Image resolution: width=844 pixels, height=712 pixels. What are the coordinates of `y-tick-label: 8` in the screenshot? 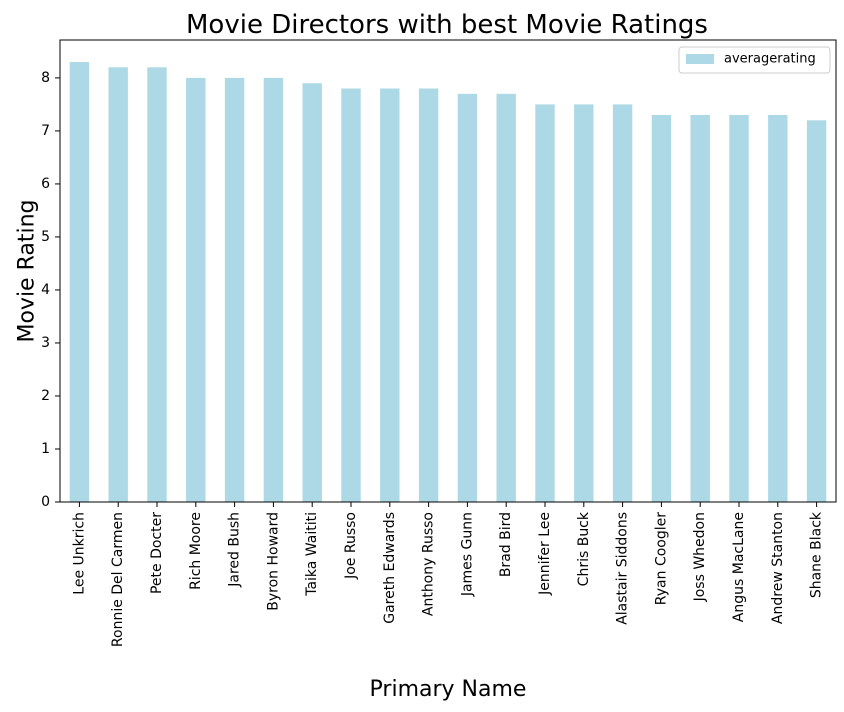 It's located at (45, 78).